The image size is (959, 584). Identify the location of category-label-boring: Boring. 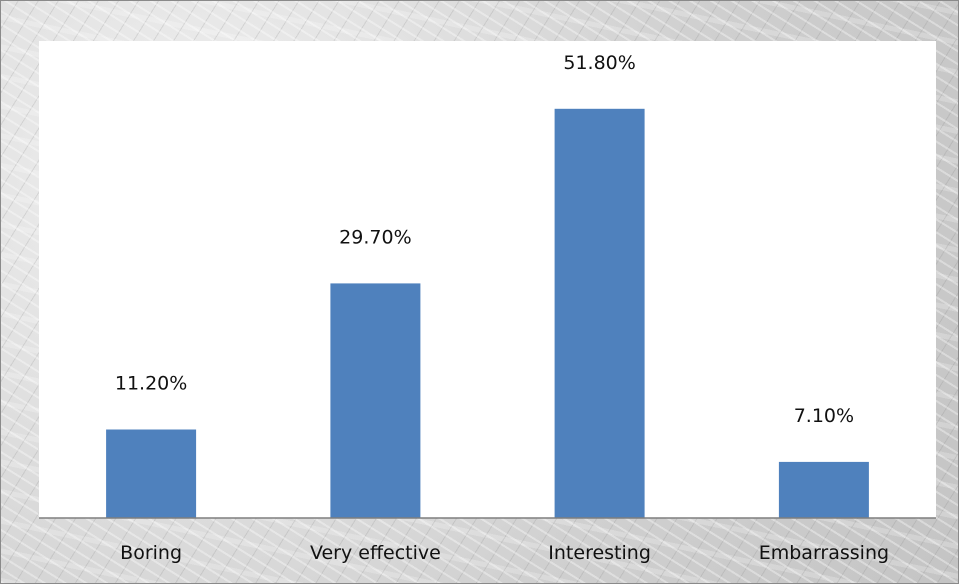
(151, 553).